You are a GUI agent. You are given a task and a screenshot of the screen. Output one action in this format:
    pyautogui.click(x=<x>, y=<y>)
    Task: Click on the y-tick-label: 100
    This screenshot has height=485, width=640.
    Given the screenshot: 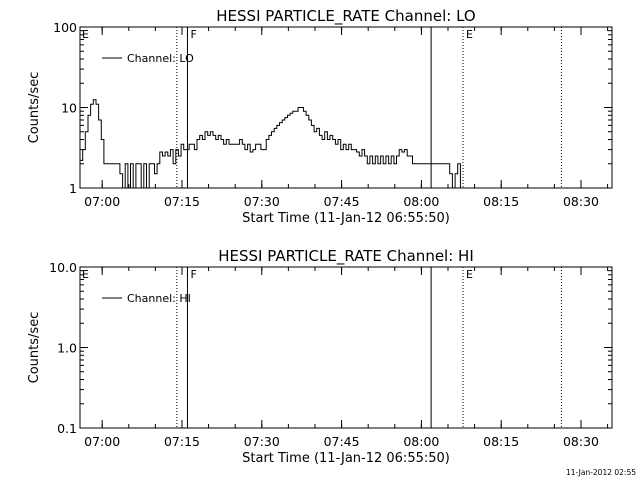 What is the action you would take?
    pyautogui.click(x=65, y=27)
    